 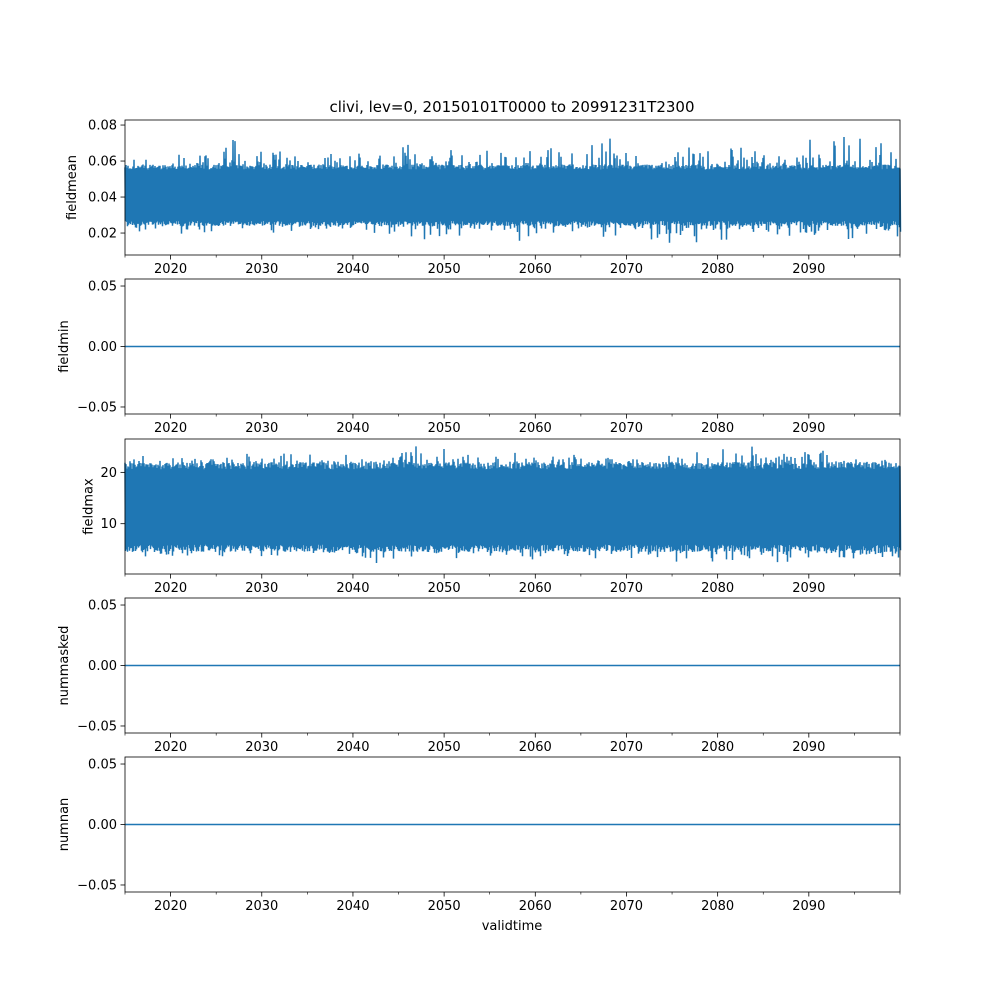 What do you see at coordinates (108, 473) in the screenshot?
I see `y-tick-label: 20` at bounding box center [108, 473].